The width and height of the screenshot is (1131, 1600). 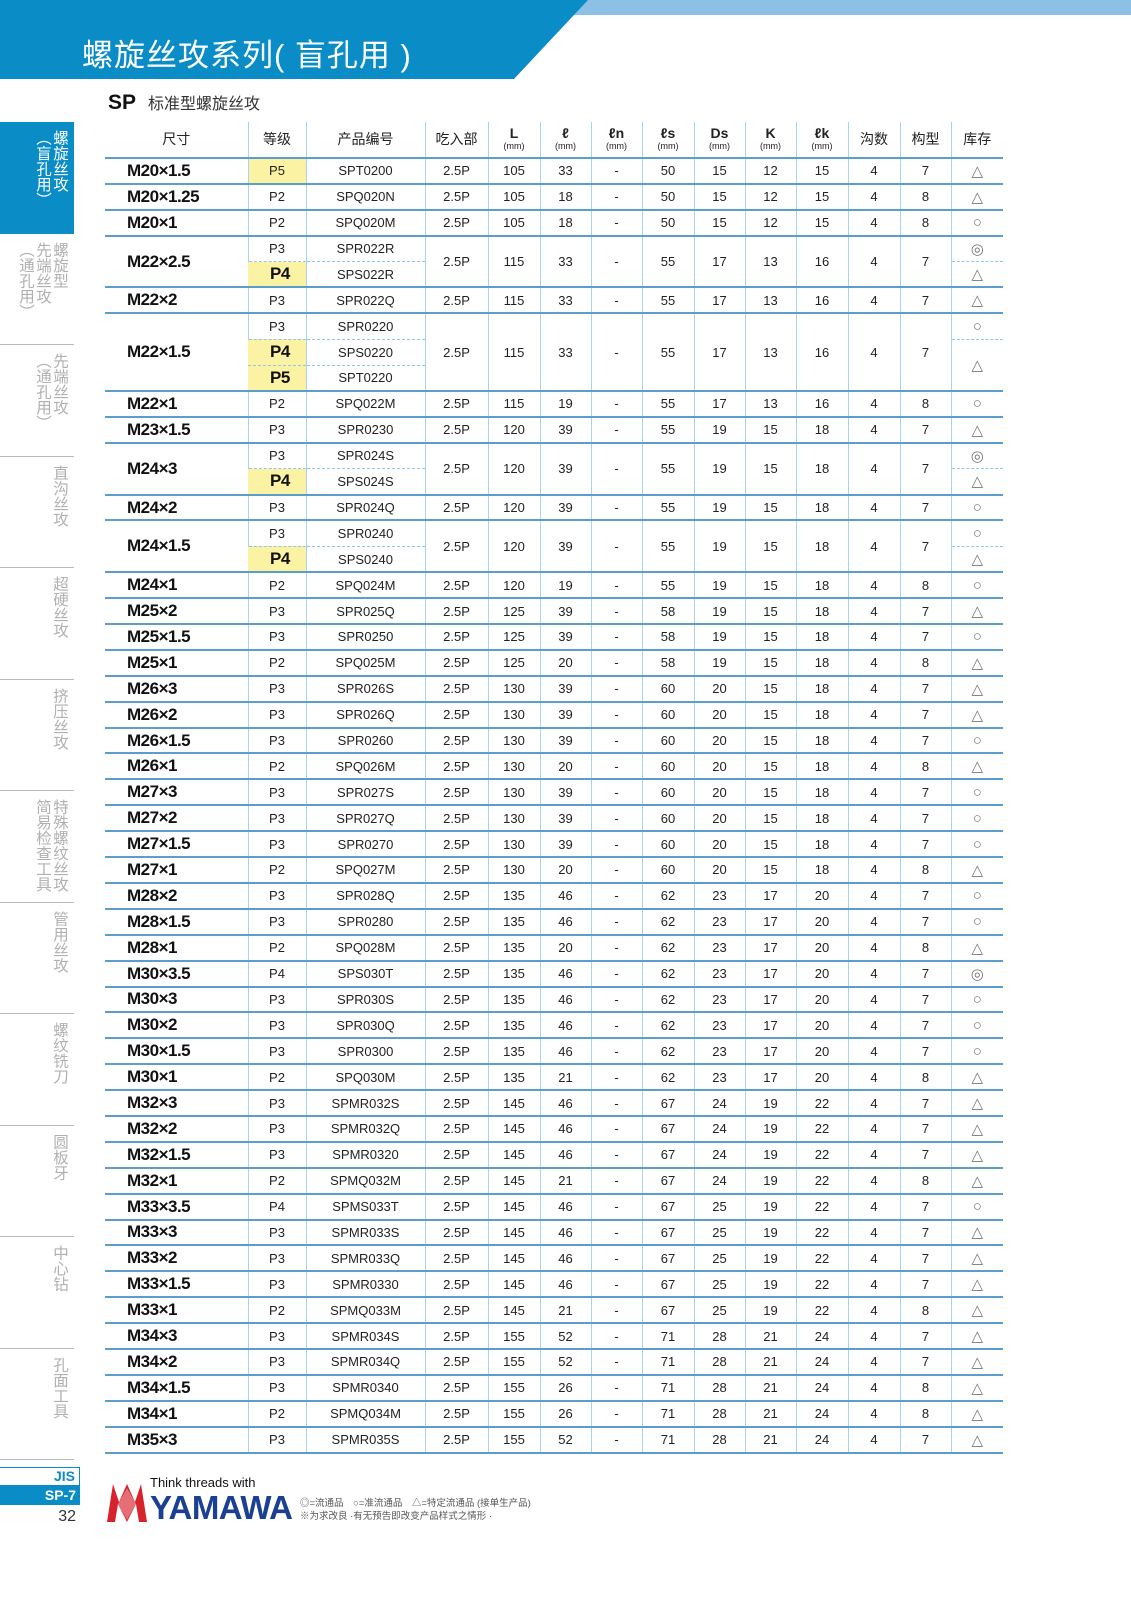 What do you see at coordinates (976, 973) in the screenshot?
I see `stock-status-cell: ◎` at bounding box center [976, 973].